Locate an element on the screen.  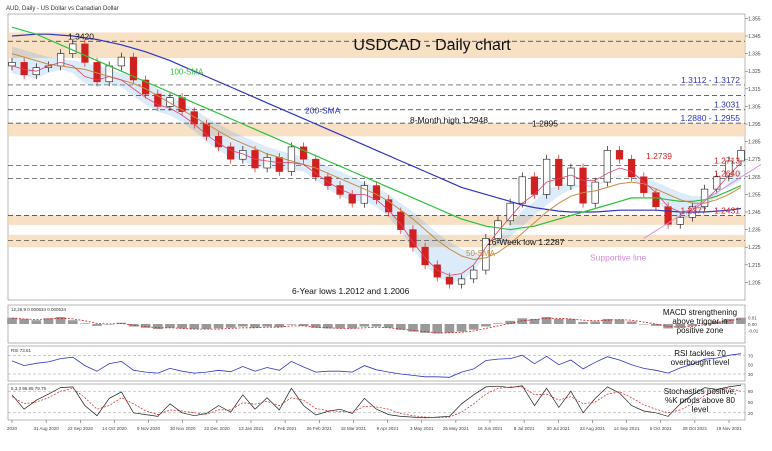
date-tick-label: 30 Nov 2020 is located at coordinates (183, 428).